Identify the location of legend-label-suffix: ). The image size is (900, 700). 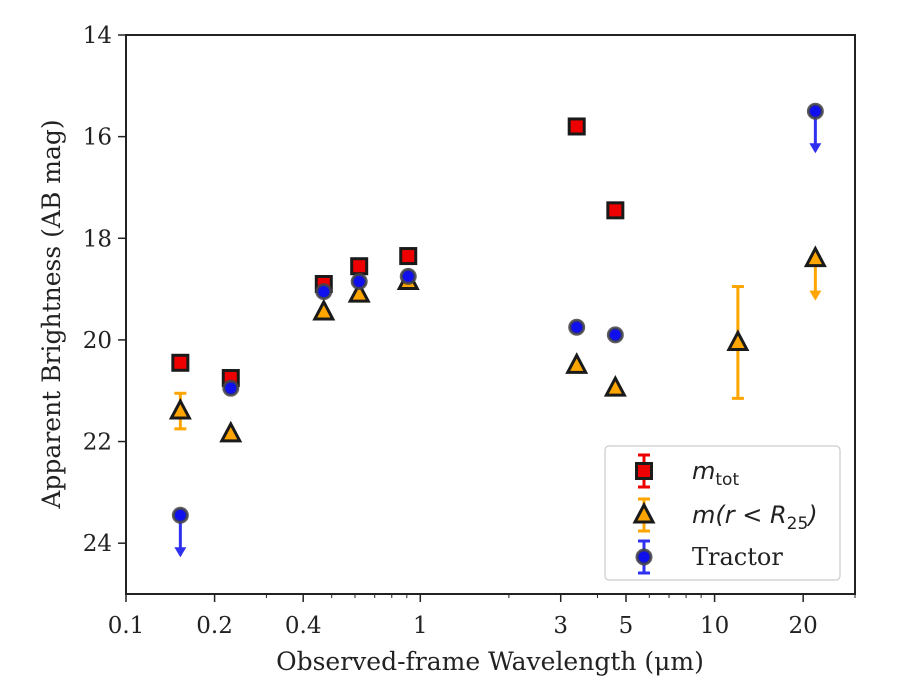
(811, 515).